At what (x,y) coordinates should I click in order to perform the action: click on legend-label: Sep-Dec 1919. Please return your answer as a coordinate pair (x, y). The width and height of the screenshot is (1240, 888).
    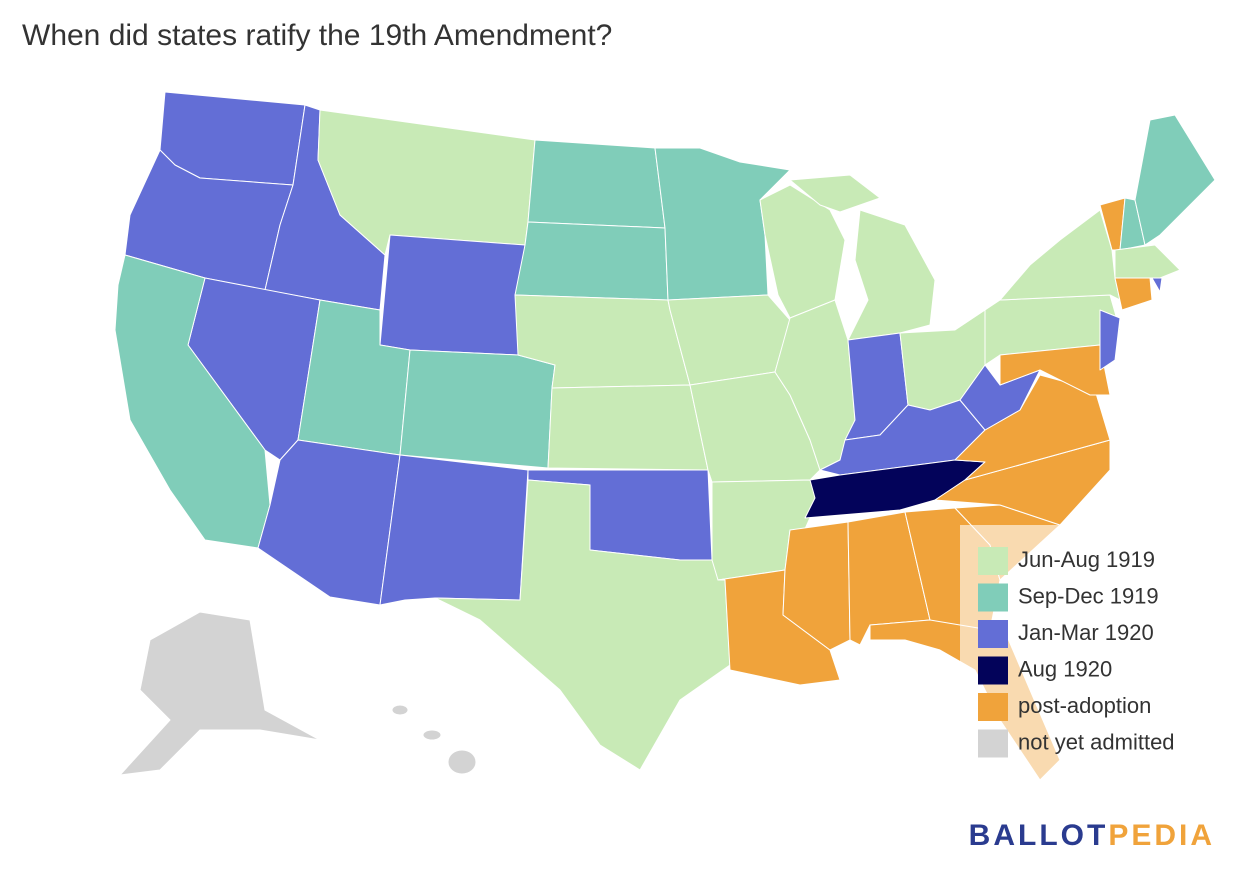
    Looking at the image, I should click on (1088, 595).